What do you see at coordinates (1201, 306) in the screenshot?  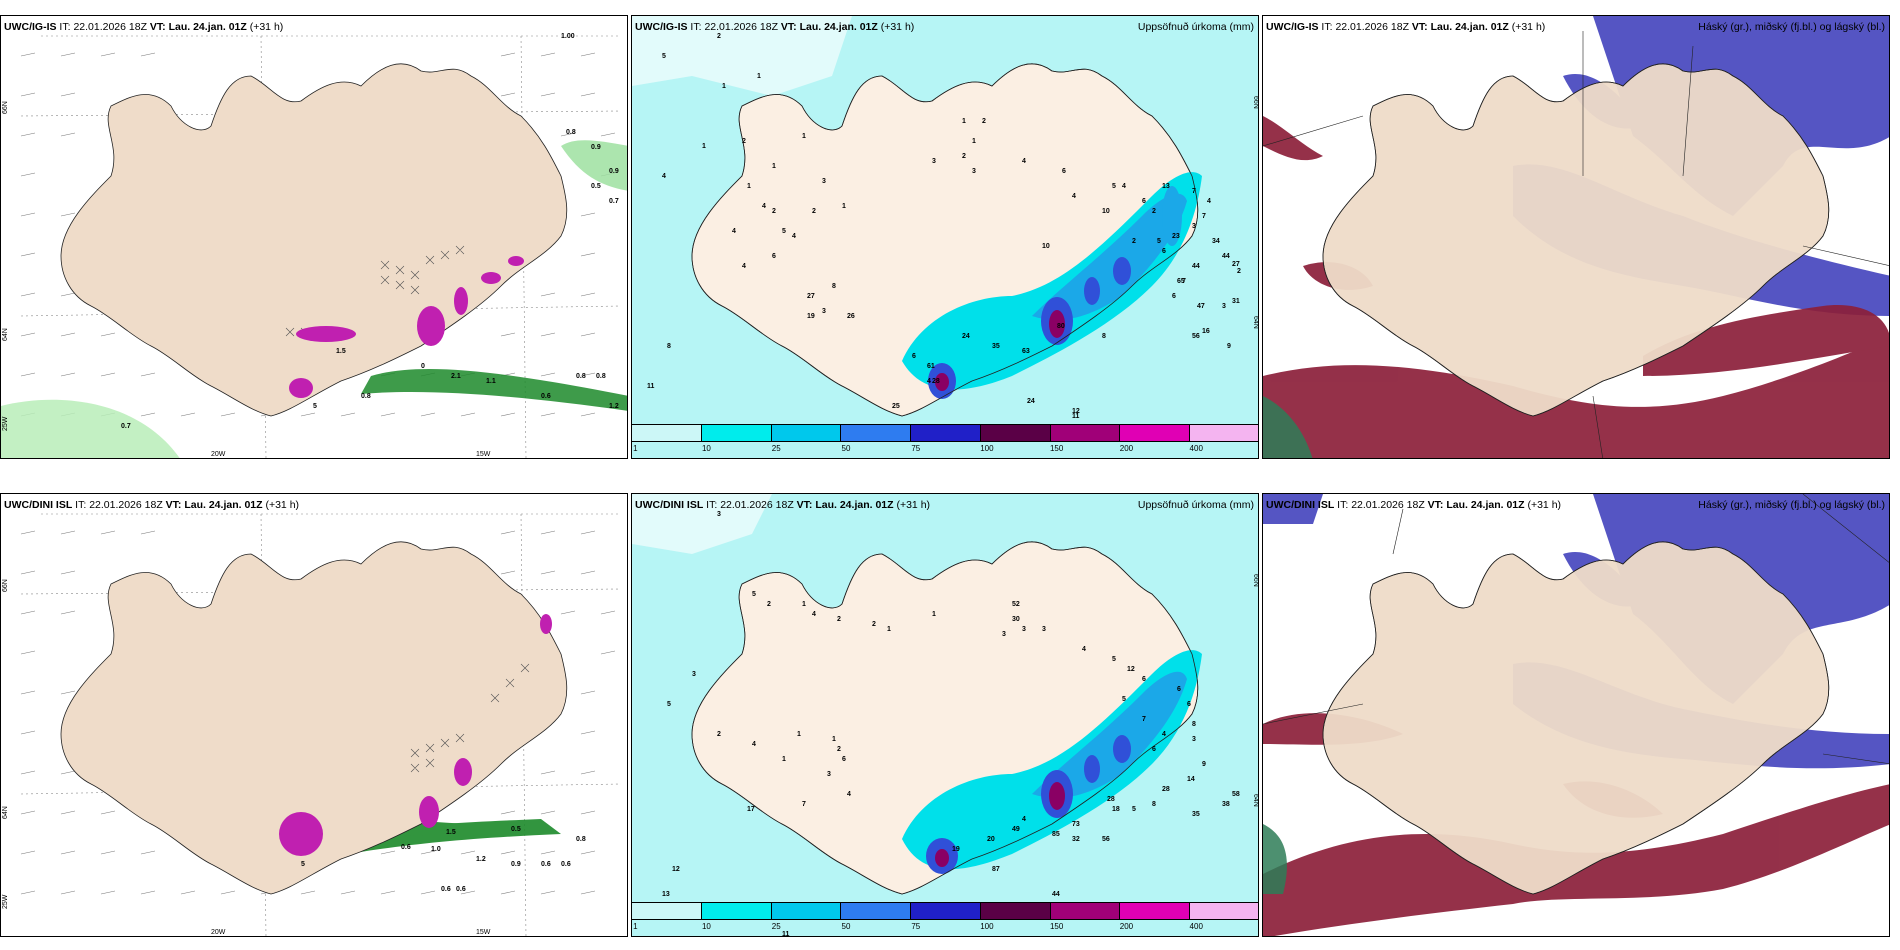 I see `map-value-label: 47` at bounding box center [1201, 306].